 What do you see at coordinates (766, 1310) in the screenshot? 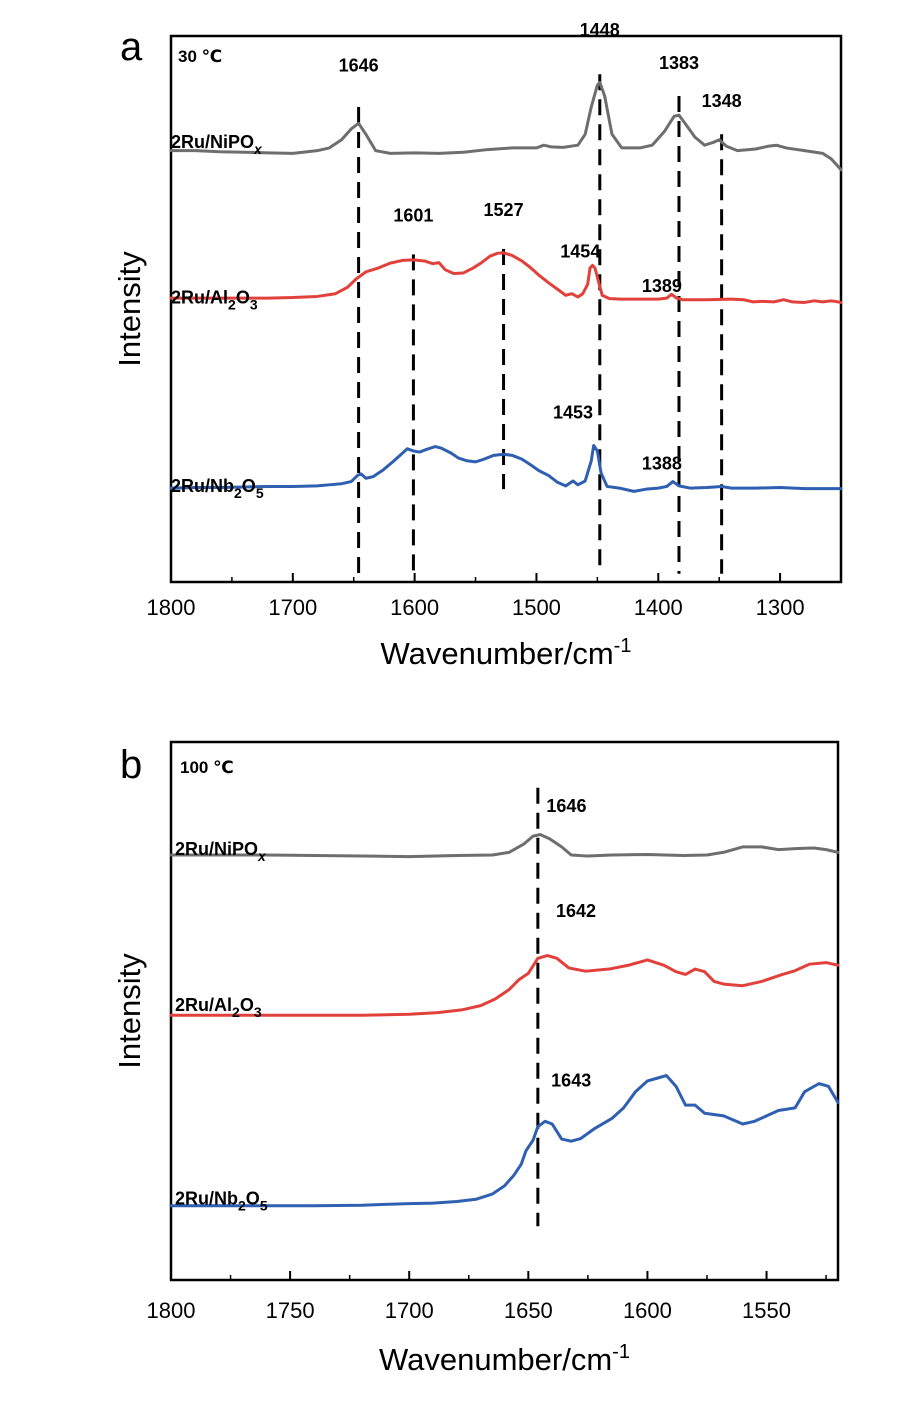
I see `x-tick-label: 1550` at bounding box center [766, 1310].